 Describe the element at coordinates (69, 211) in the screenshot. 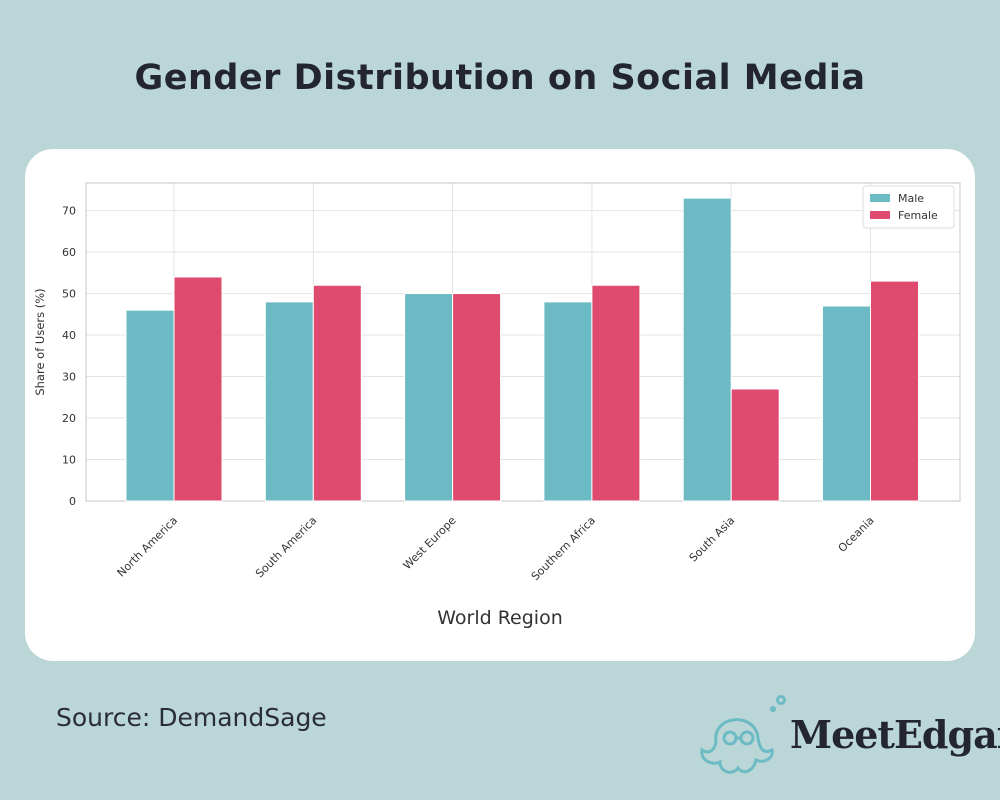

I see `y-tick-label: 70` at that location.